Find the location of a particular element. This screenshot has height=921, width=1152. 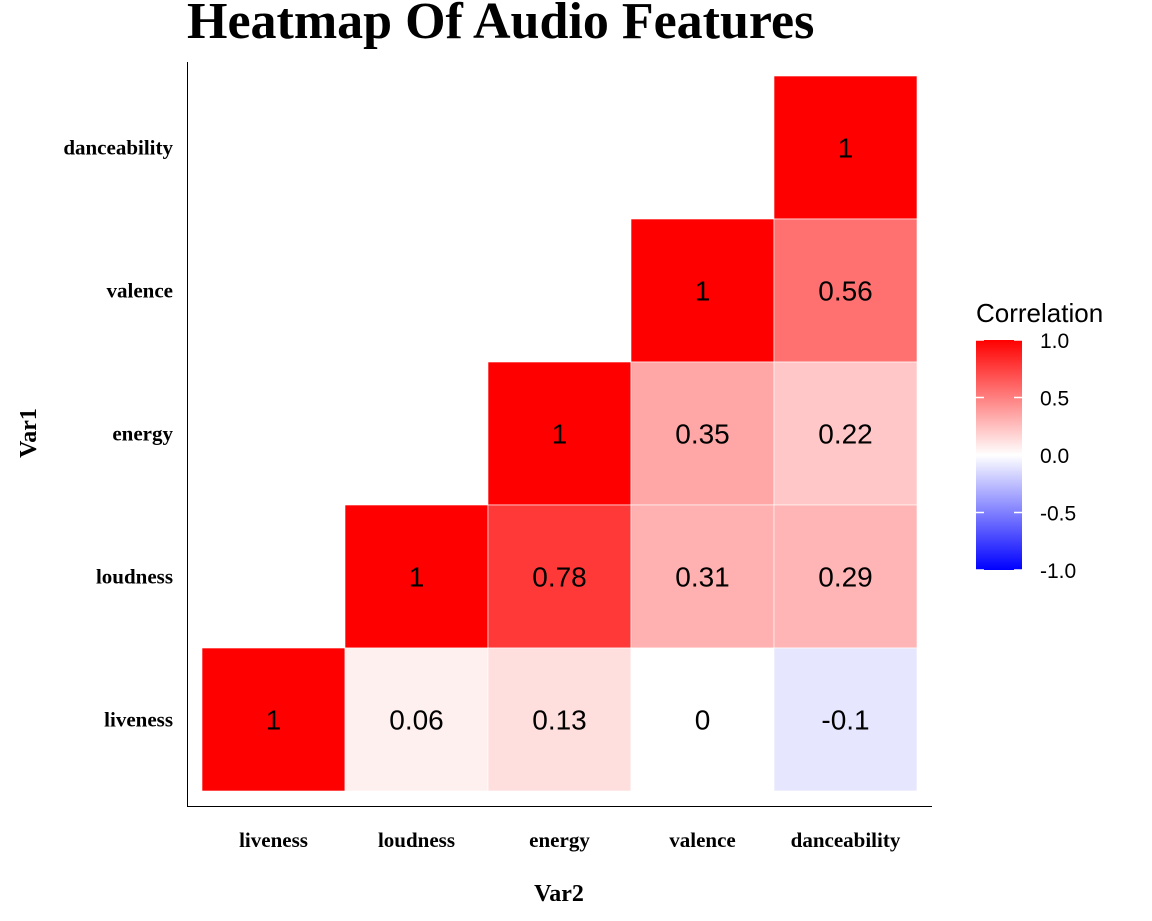

y-tick-label: energy is located at coordinates (142, 434).